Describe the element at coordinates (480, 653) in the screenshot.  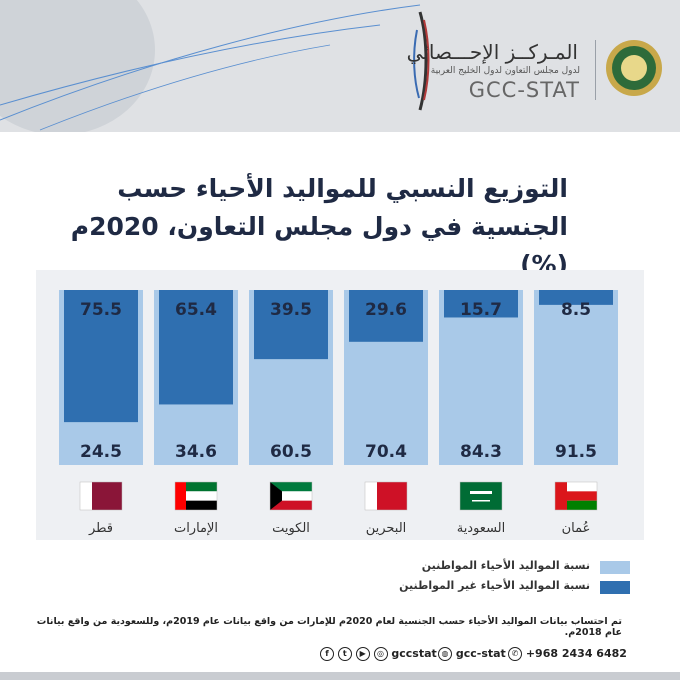
I see `website-handle-text: gcc-stat` at that location.